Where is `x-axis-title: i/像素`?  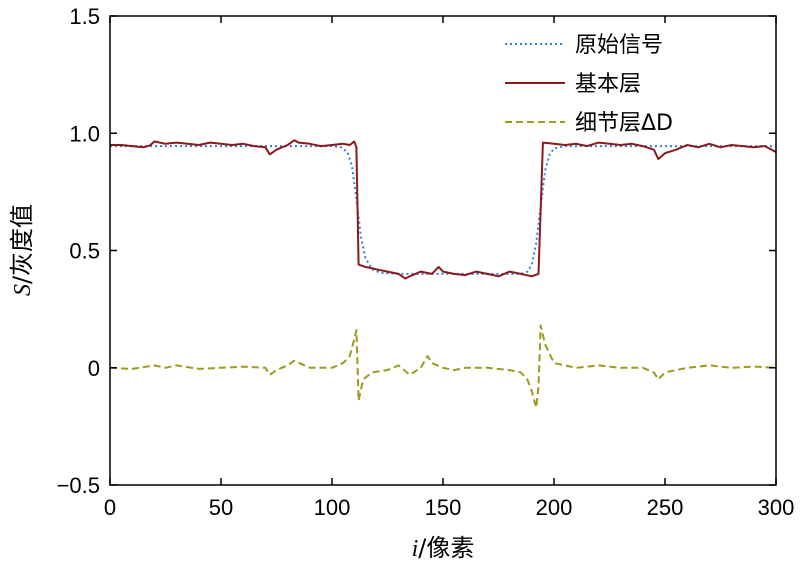 x-axis-title: i/像素 is located at coordinates (443, 548).